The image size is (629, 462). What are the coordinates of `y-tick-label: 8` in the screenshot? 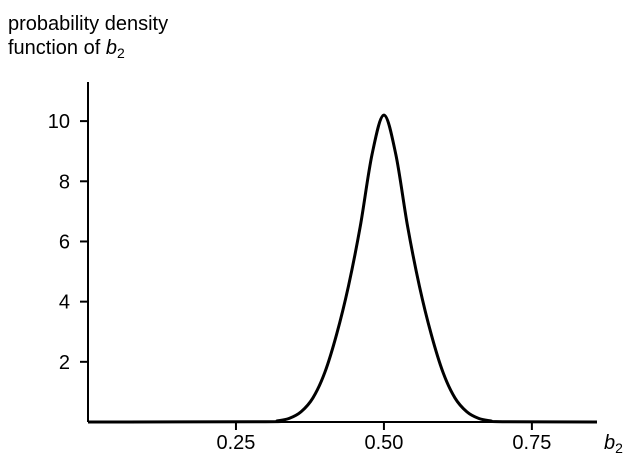 It's located at (64, 182).